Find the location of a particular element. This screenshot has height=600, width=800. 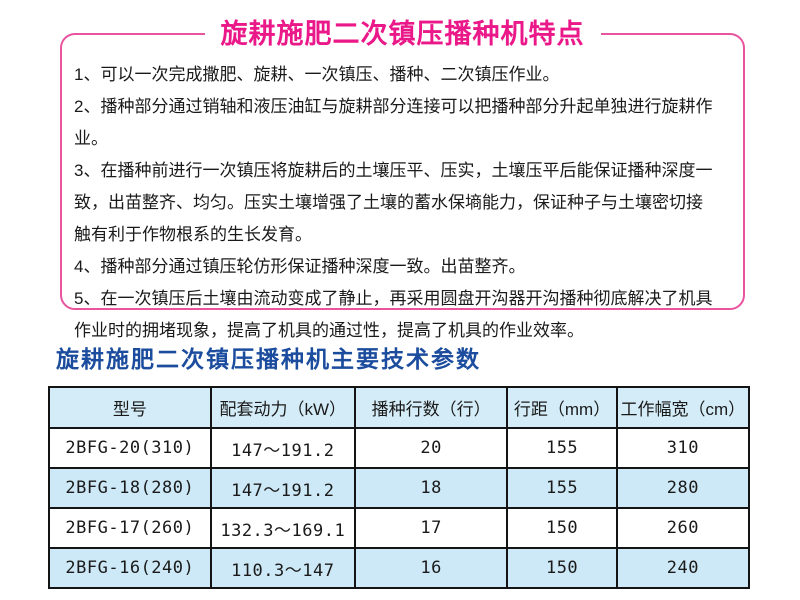

table-header-row: 型号 配套动力（kW） 播种行数（行） 行距（mm） 工作幅宽（cm） is located at coordinates (399, 407).